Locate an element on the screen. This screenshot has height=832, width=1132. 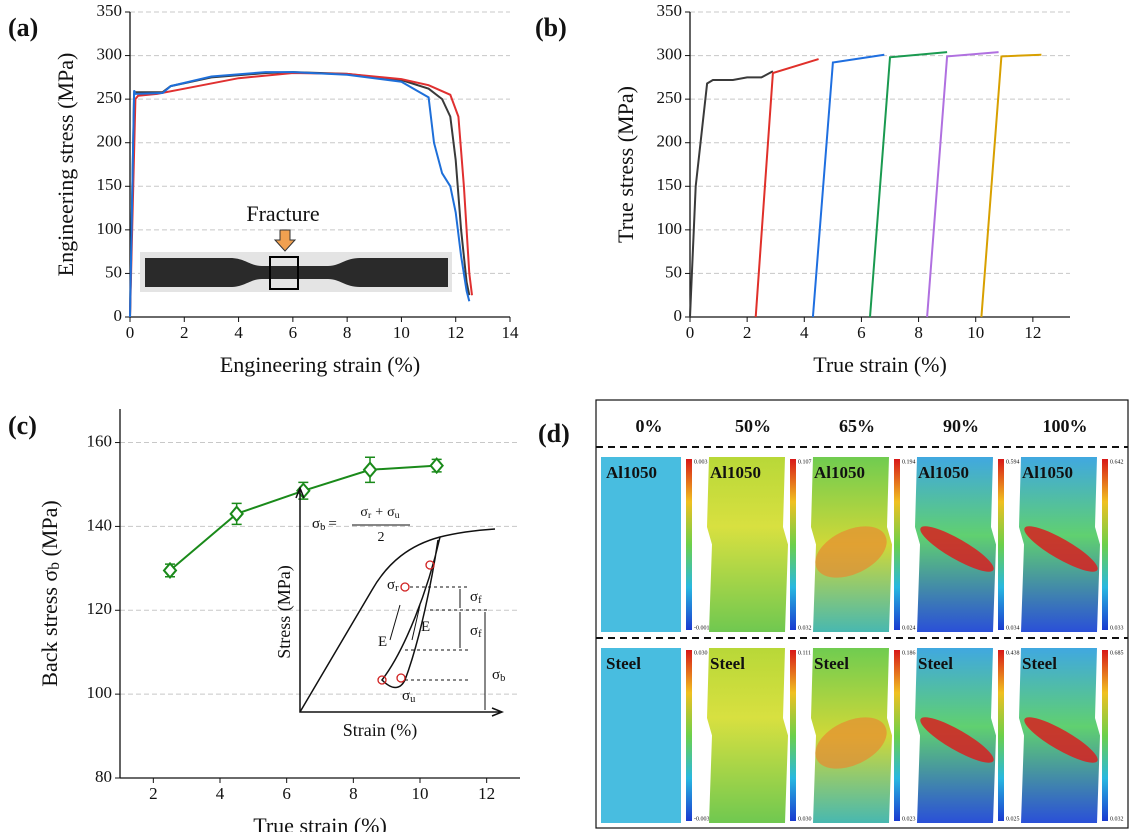
inset-label: σu is located at coordinates (409, 696).